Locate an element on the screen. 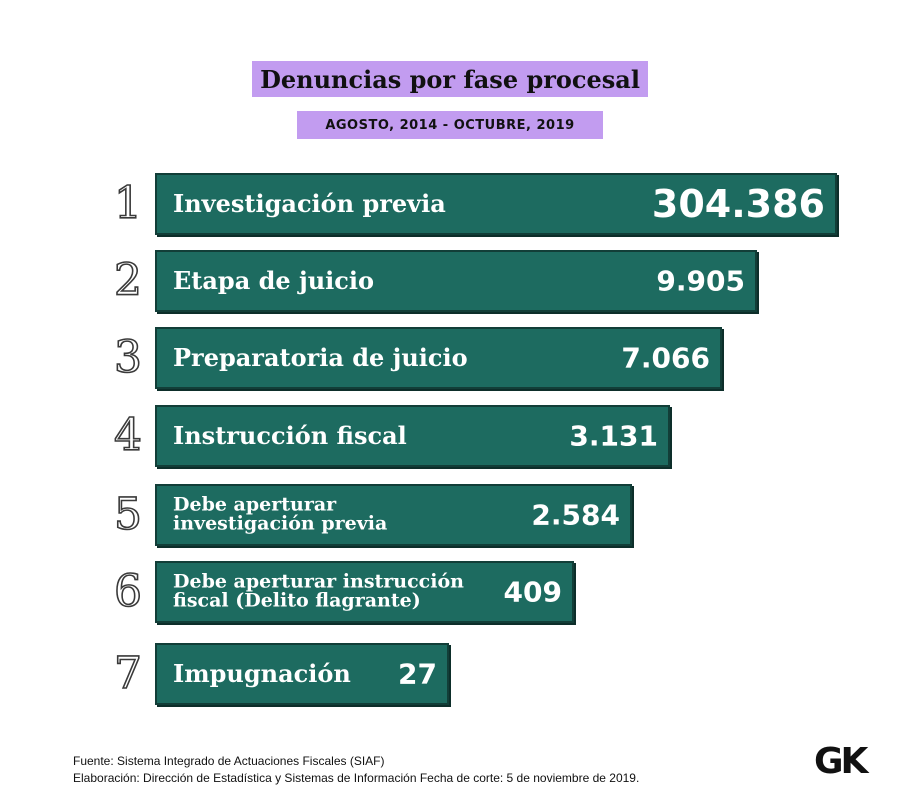 The image size is (900, 811). rank-number-4: 4 is located at coordinates (128, 435).